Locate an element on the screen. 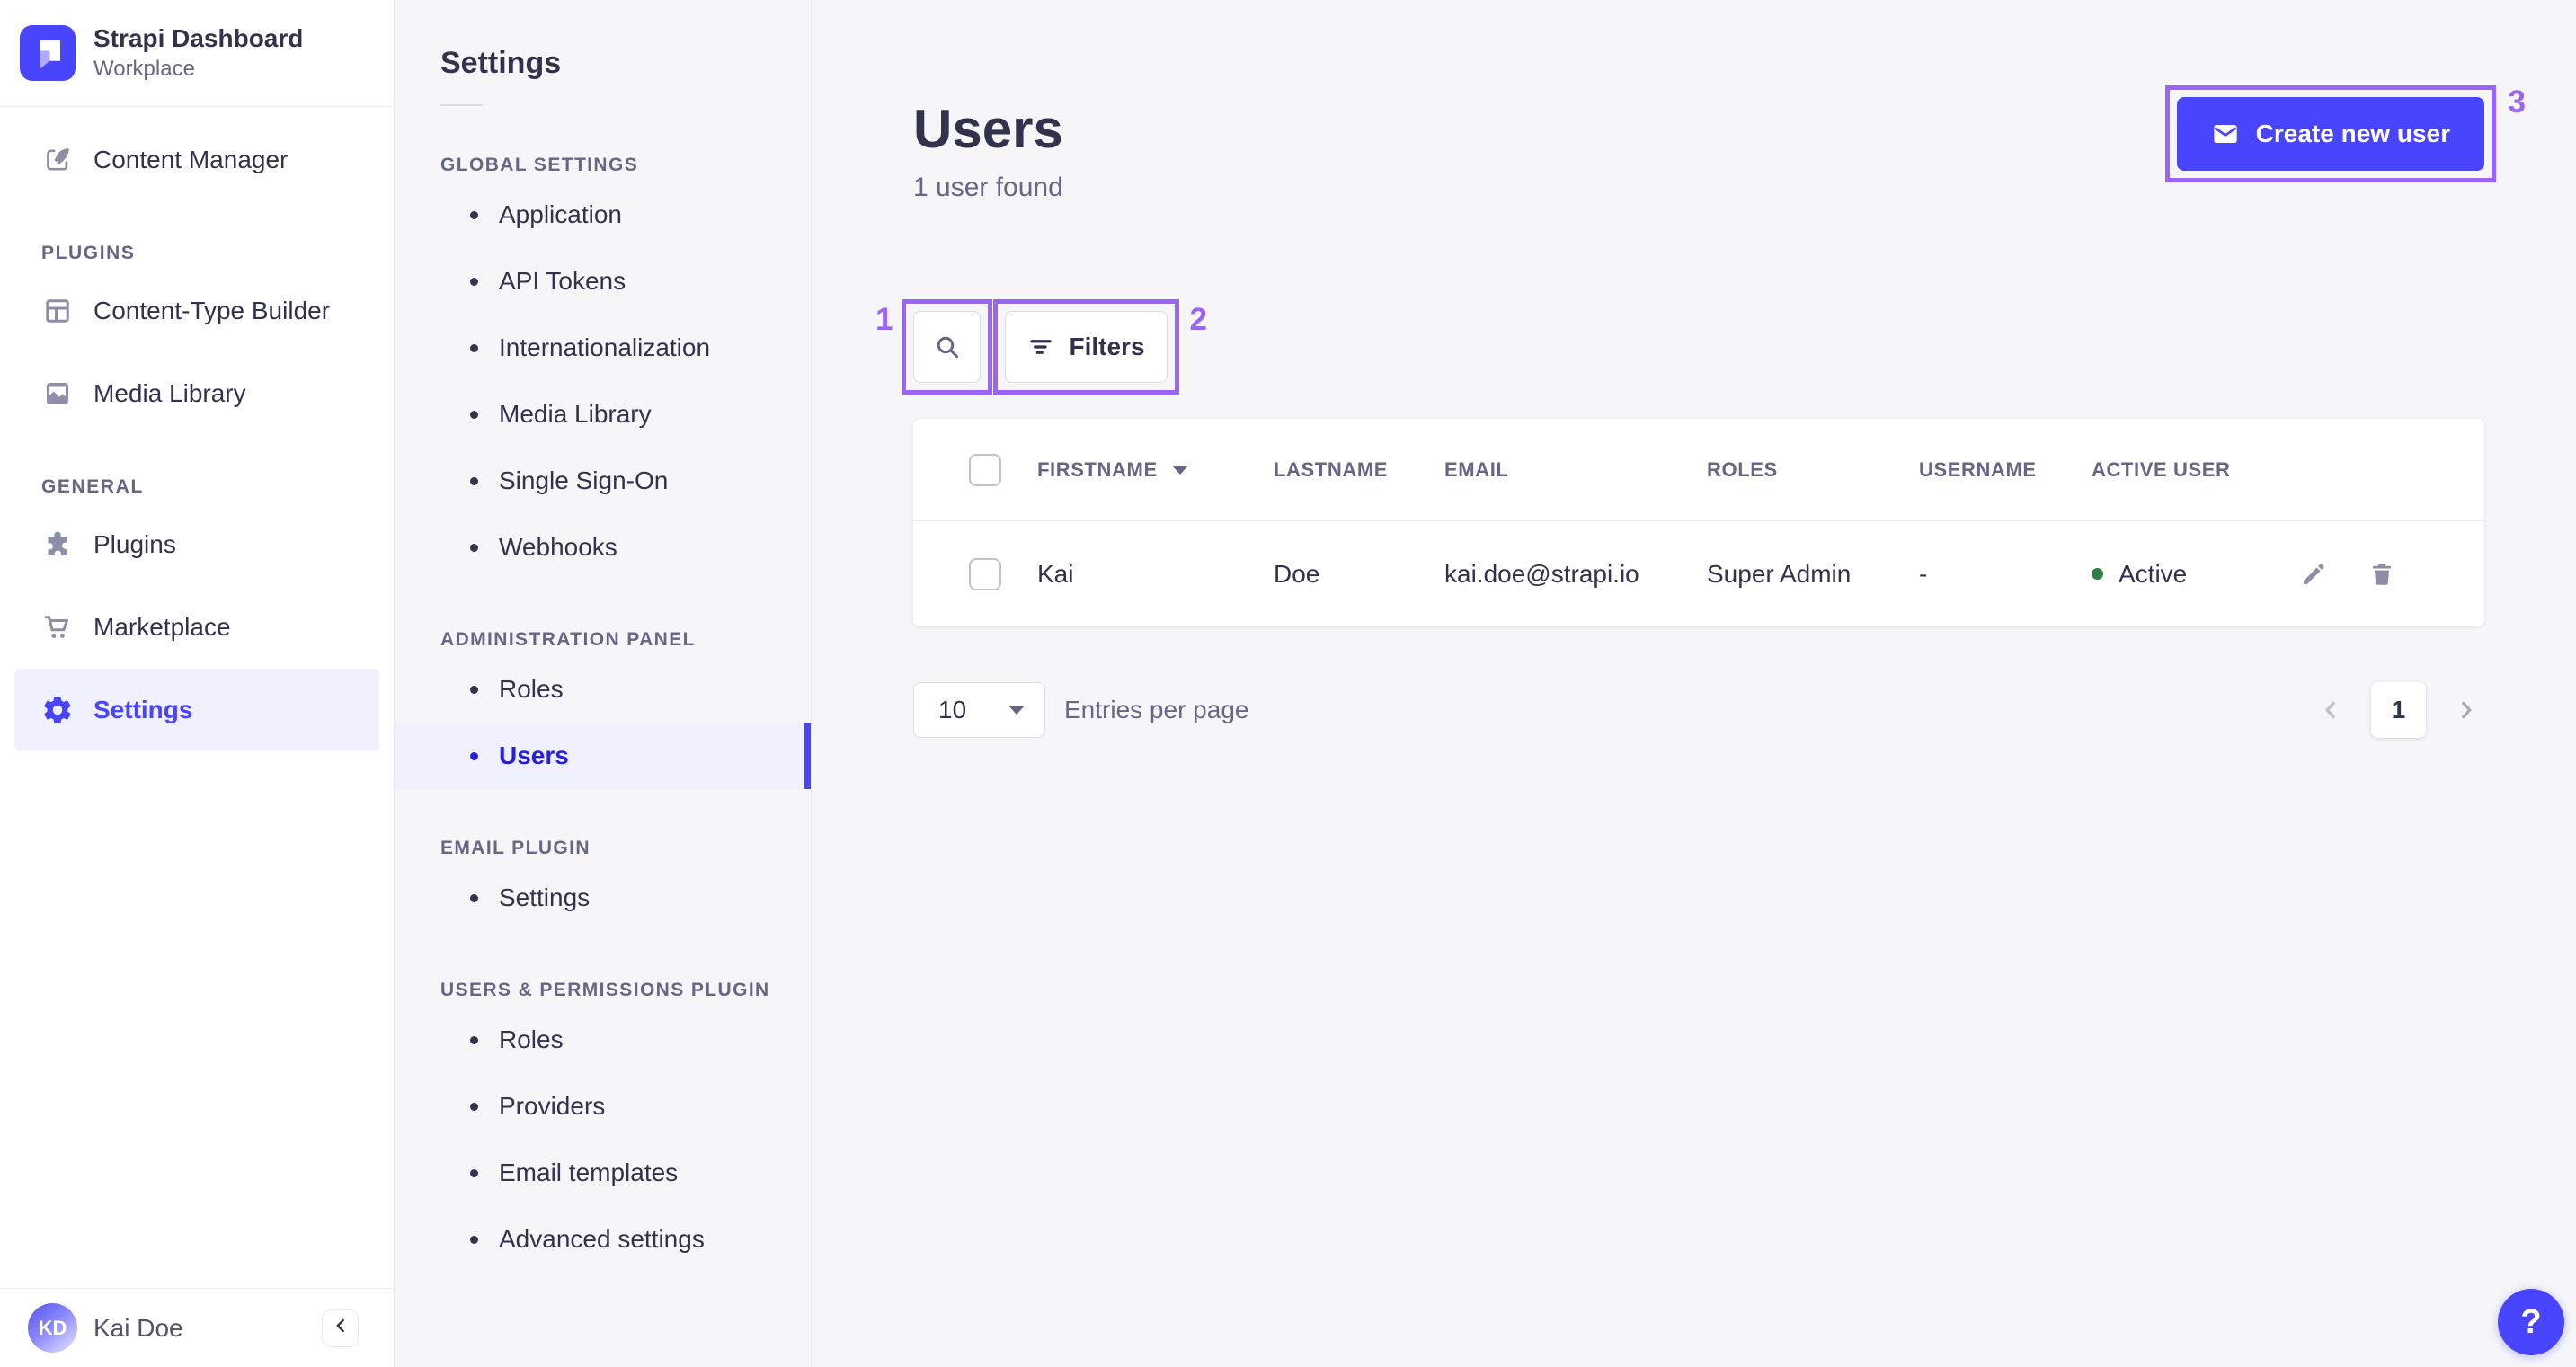 This screenshot has height=1367, width=2576. workspace-brand: Strapi Dashboard Workplace is located at coordinates (197, 53).